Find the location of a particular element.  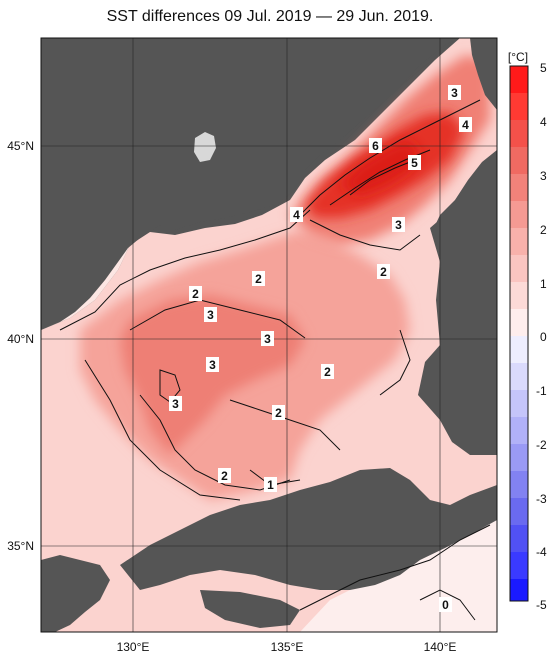

contour-label: 5 is located at coordinates (414, 162).